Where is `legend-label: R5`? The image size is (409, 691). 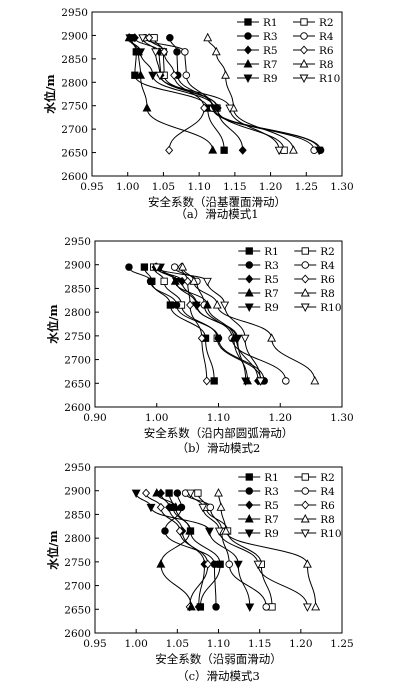
legend-label: R5 is located at coordinates (271, 280).